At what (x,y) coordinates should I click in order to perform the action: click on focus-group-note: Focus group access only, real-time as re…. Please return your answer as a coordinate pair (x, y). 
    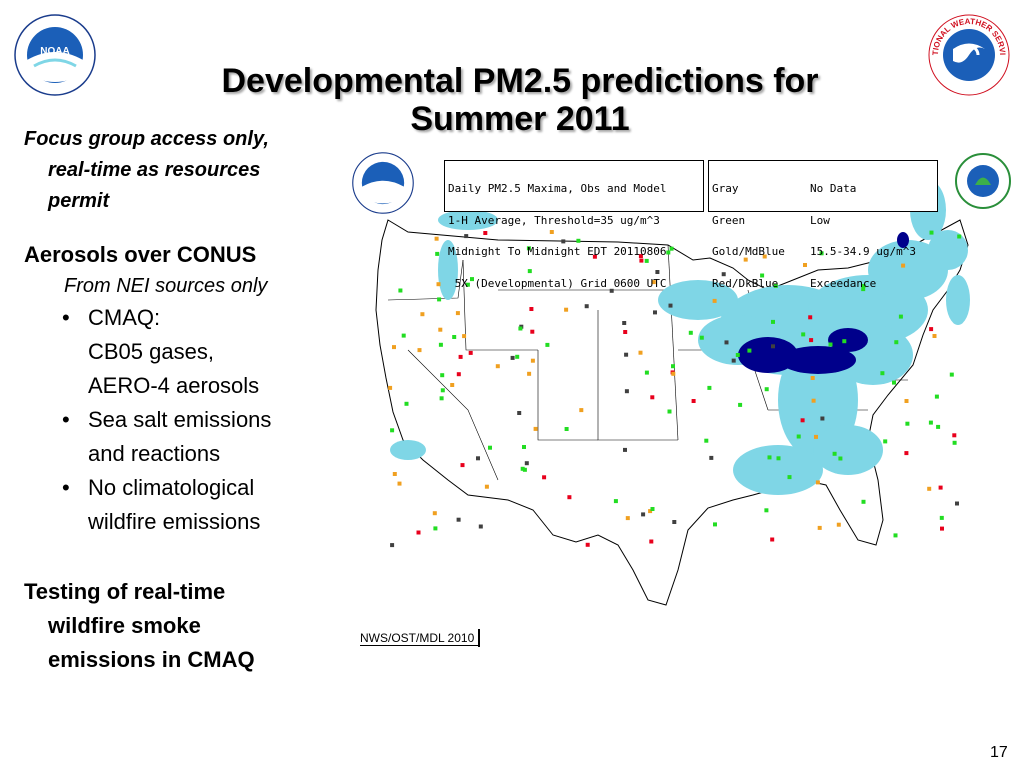
    Looking at the image, I should click on (184, 170).